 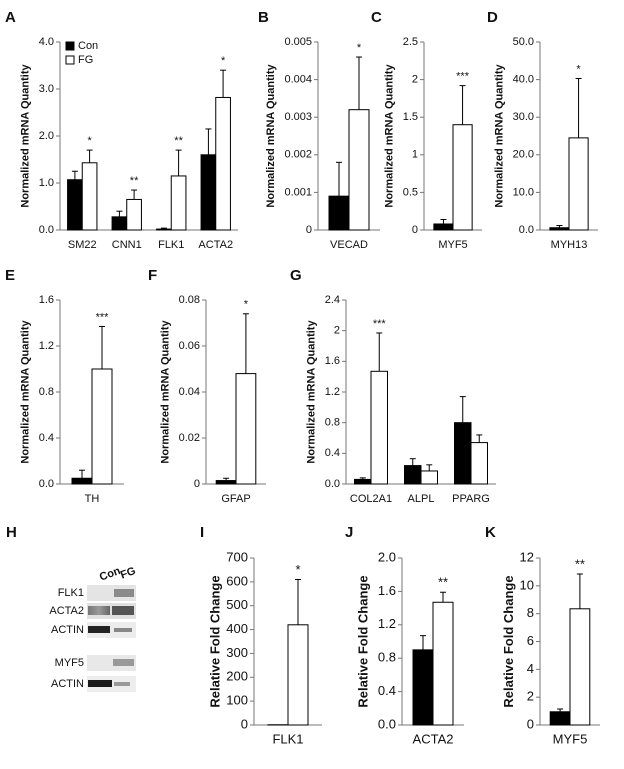 What do you see at coordinates (363, 641) in the screenshot?
I see `y-axis-label: Relative Fold Change` at bounding box center [363, 641].